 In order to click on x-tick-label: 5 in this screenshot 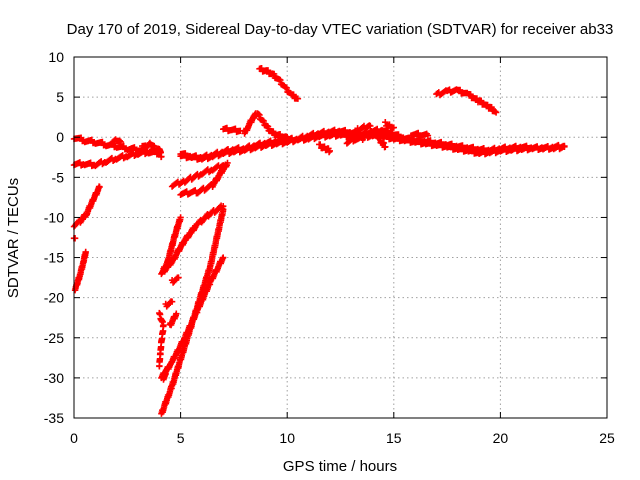, I will do `click(181, 438)`.